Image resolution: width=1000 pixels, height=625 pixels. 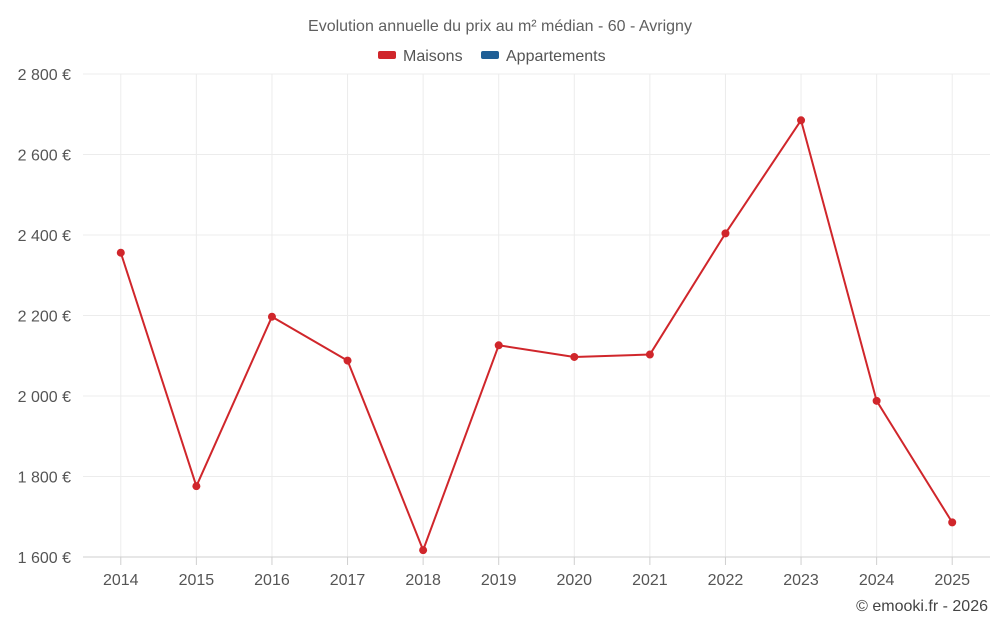 What do you see at coordinates (423, 580) in the screenshot?
I see `x-tick-label: 2018` at bounding box center [423, 580].